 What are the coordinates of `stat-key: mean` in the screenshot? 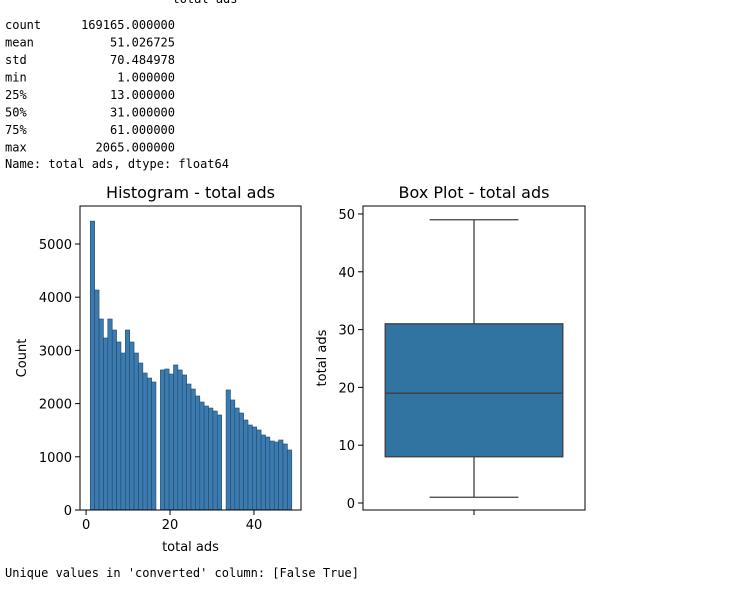 It's located at (19, 43).